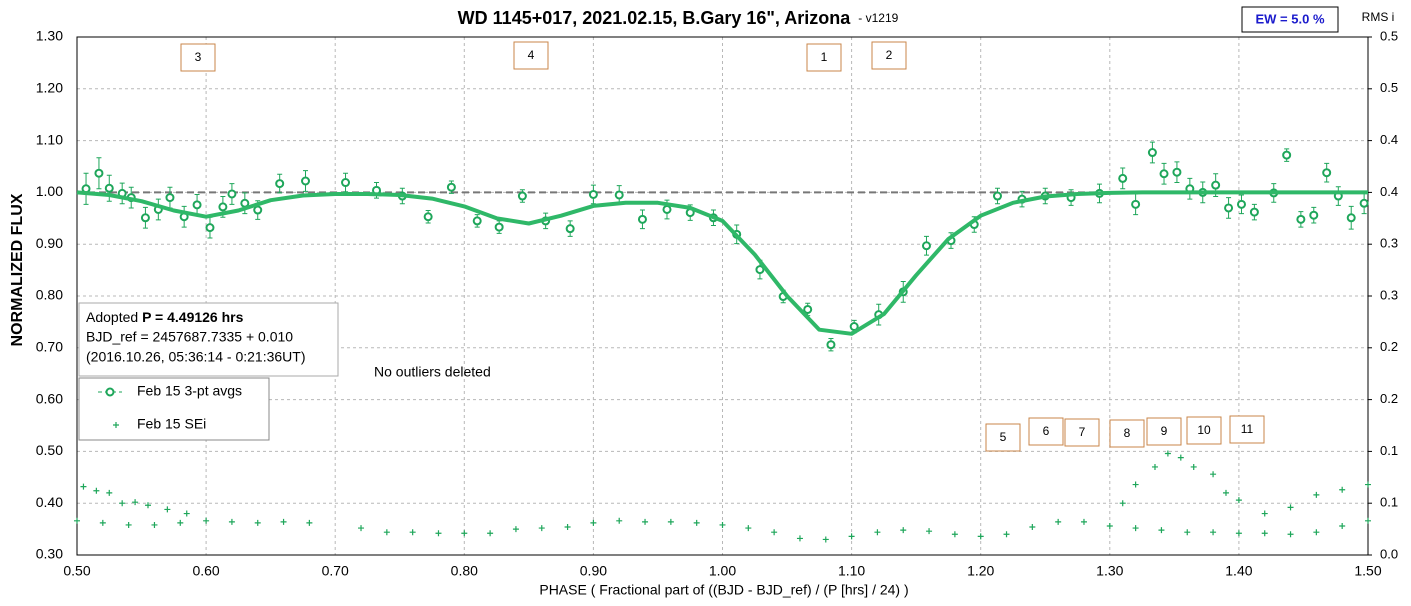  I want to click on annotation-label: 9, so click(1164, 431).